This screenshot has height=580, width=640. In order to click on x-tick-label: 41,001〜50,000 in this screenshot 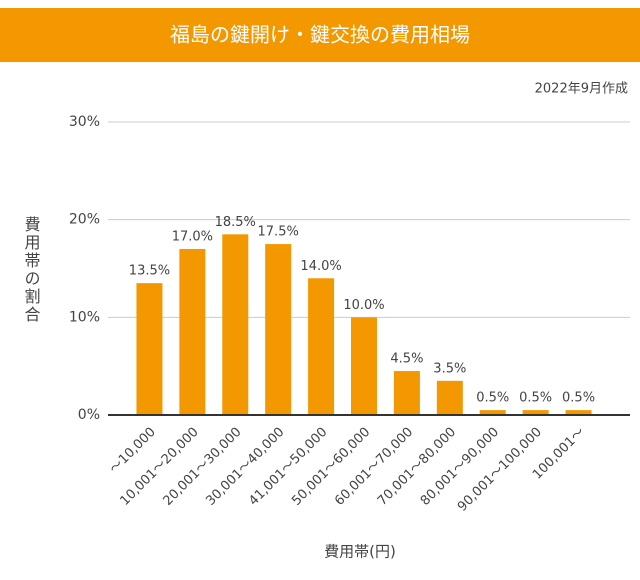, I will do `click(288, 467)`.